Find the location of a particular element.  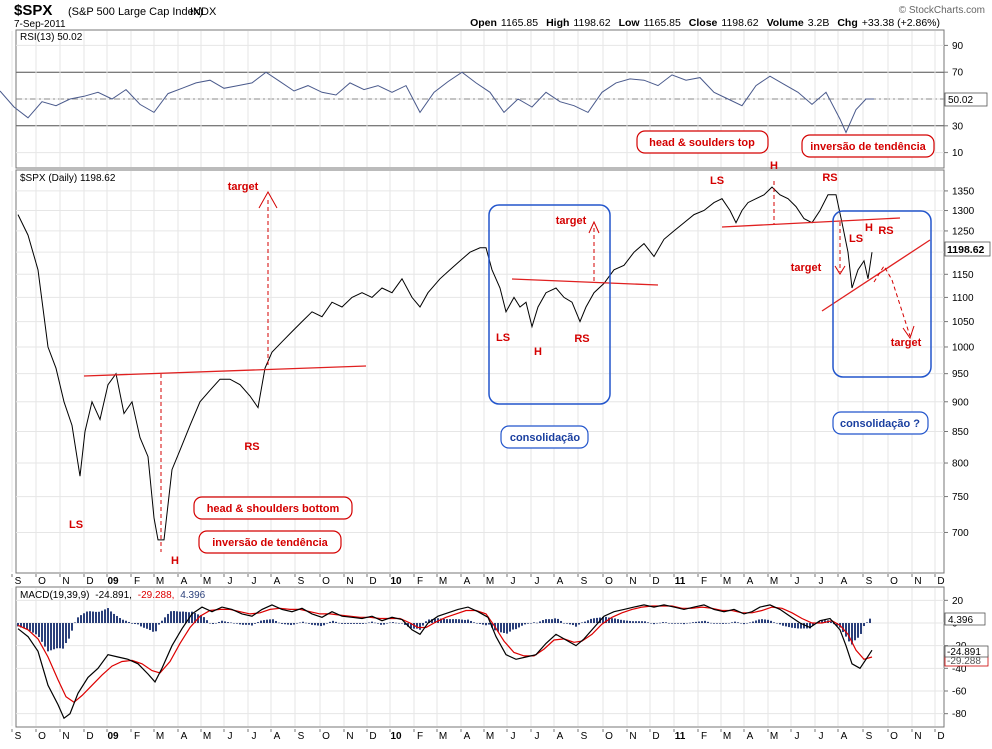

date-tick-label: J is located at coordinates (254, 581).